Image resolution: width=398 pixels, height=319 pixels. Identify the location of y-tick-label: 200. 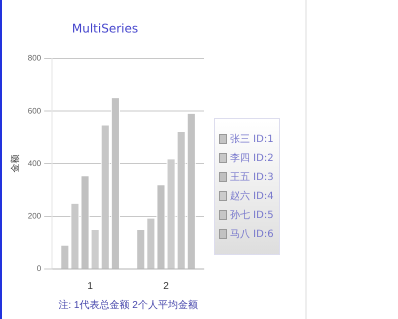
(35, 216).